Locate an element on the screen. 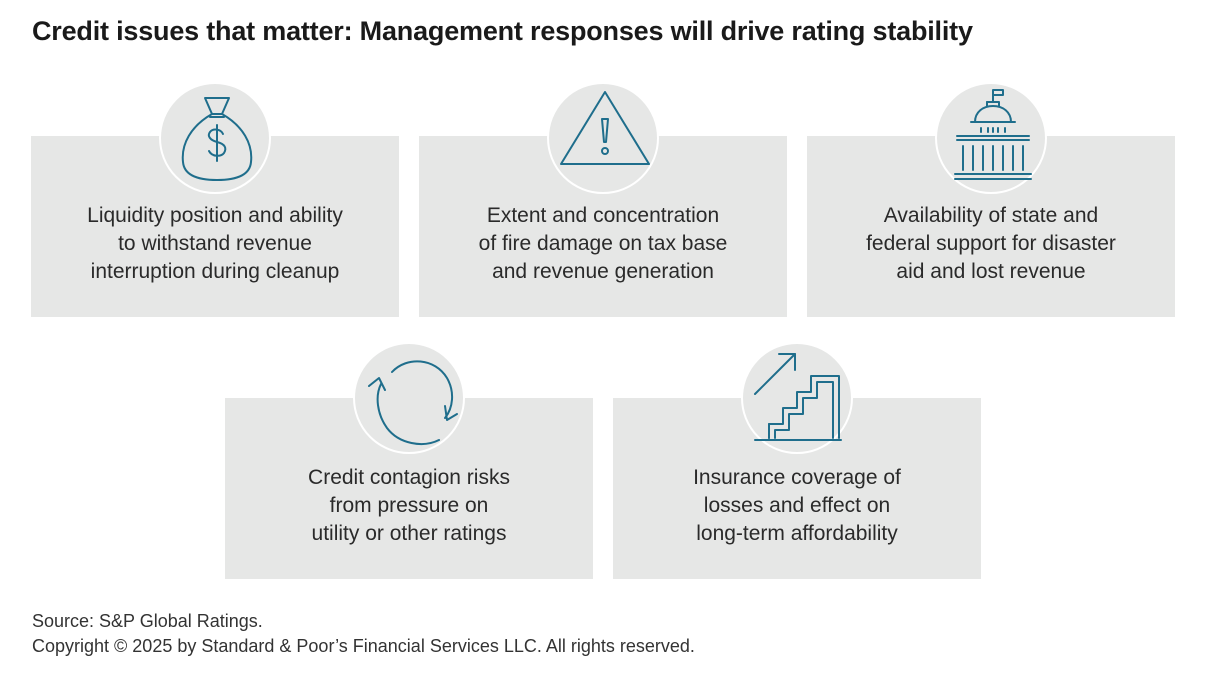 This screenshot has height=694, width=1214. card-line: losses and effect on is located at coordinates (797, 505).